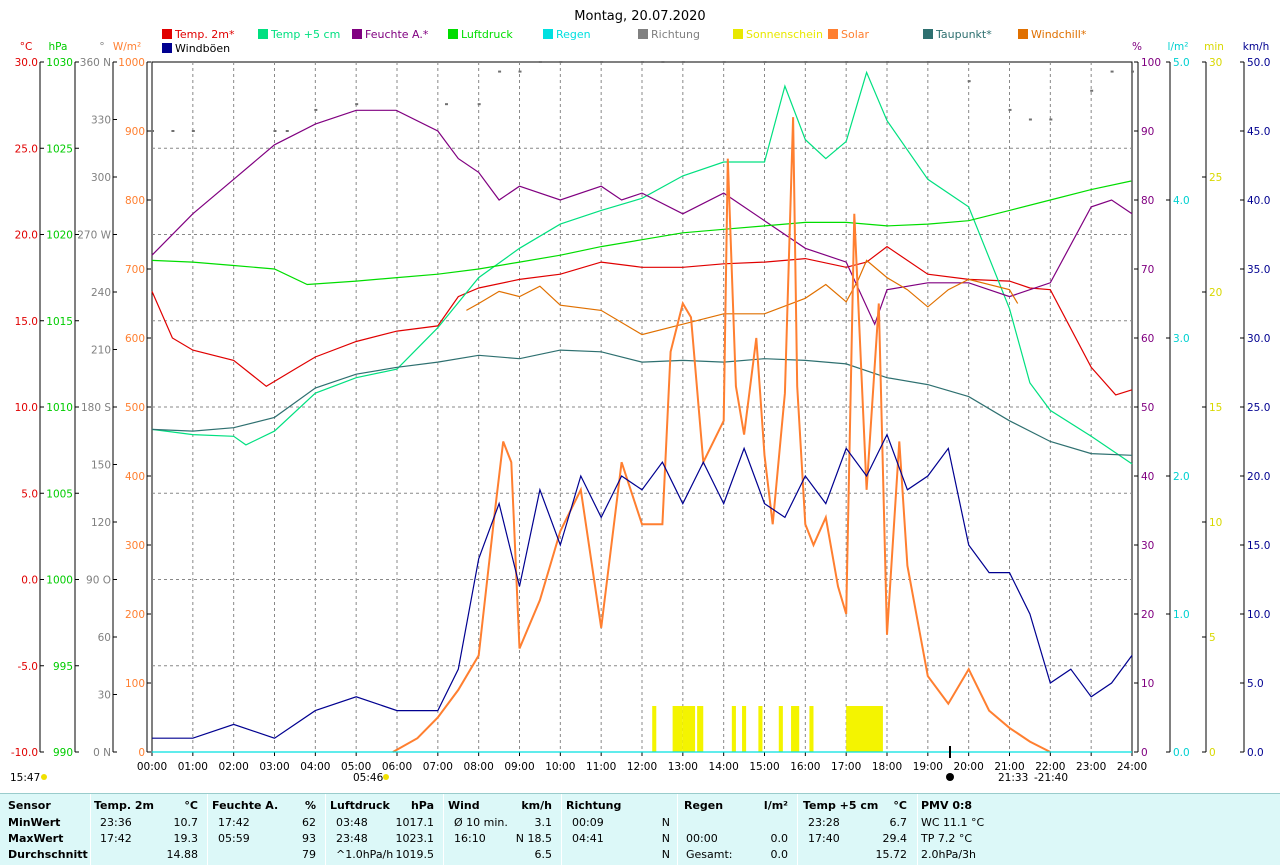  I want to click on left-tick-label: 360 N, so click(95, 63).